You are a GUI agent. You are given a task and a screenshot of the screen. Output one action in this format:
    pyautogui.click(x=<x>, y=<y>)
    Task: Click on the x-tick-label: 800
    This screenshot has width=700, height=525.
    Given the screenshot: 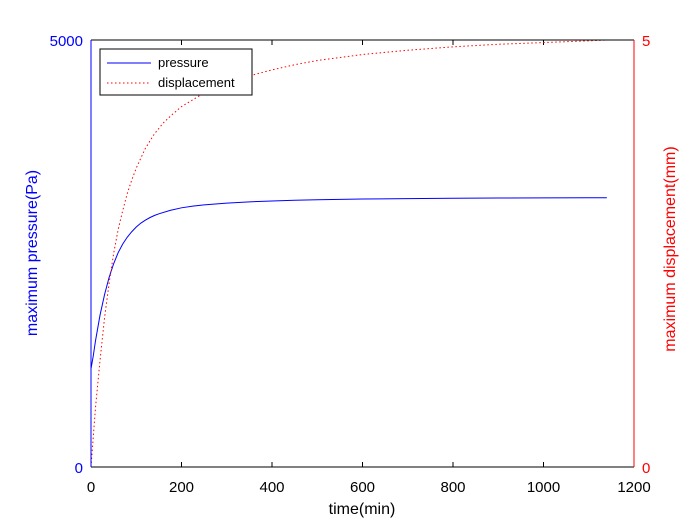 What is the action you would take?
    pyautogui.click(x=452, y=487)
    